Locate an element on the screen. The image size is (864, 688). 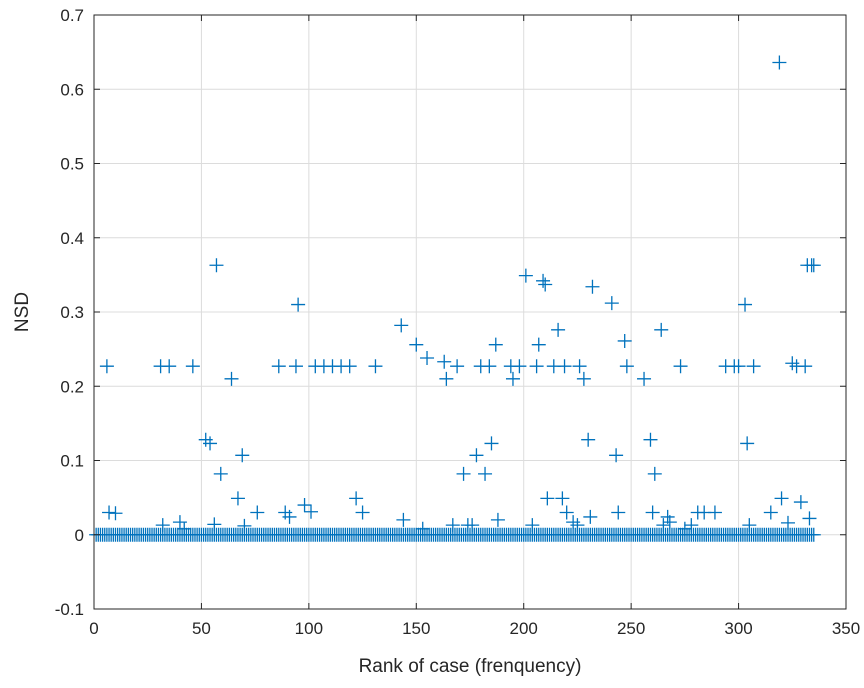
y-tick-label: 0.7 is located at coordinates (72, 15).